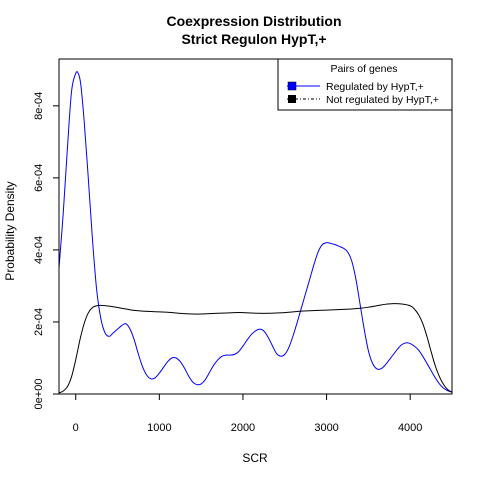 The width and height of the screenshot is (480, 480). Describe the element at coordinates (39, 106) in the screenshot. I see `y-tick-label: 8e-04` at that location.